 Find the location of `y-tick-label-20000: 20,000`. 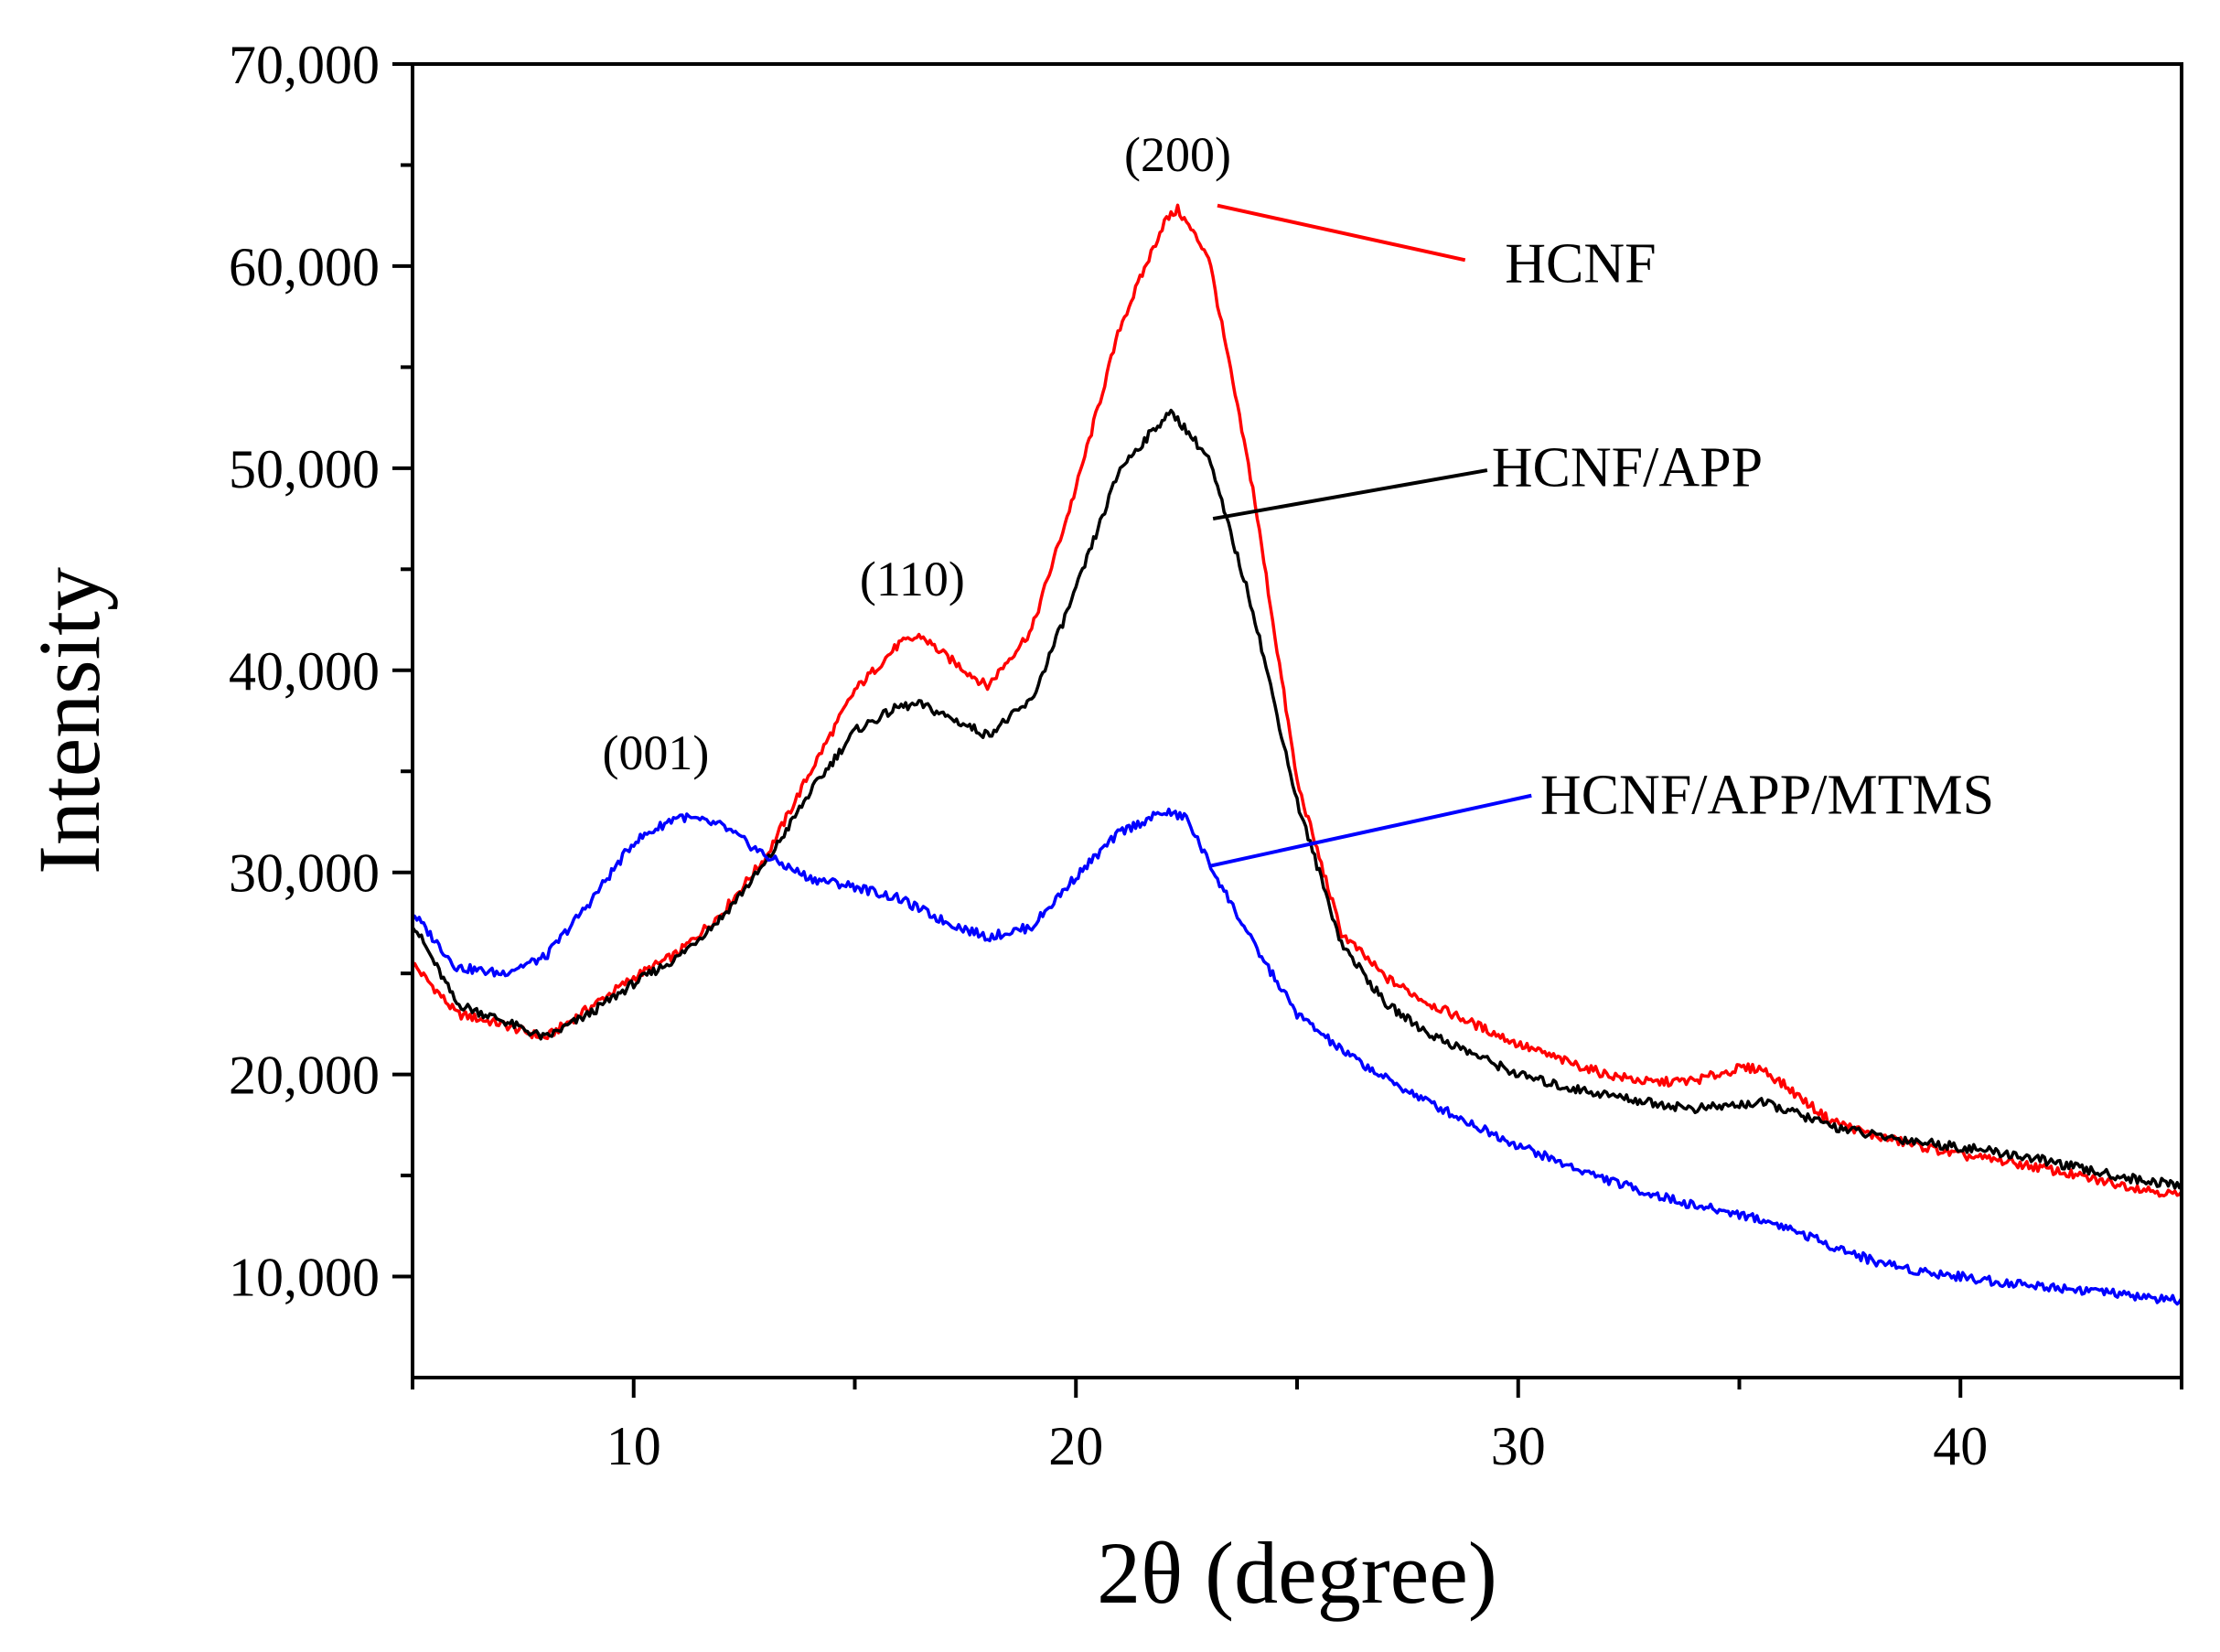

y-tick-label-20000: 20,000 is located at coordinates (305, 1076).